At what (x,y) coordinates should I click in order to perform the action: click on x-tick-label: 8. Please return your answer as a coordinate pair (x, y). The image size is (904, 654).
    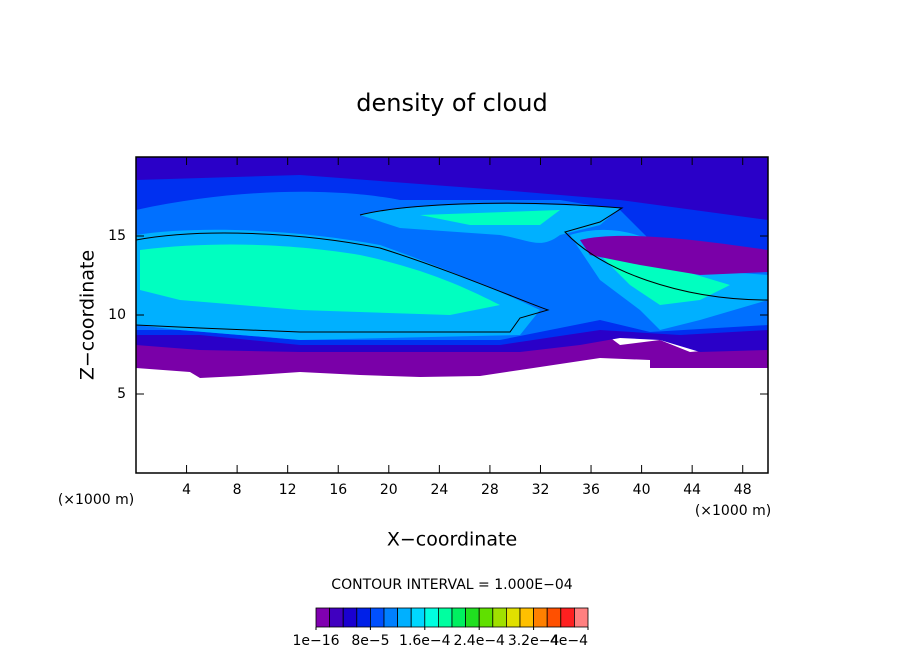
    Looking at the image, I should click on (237, 490).